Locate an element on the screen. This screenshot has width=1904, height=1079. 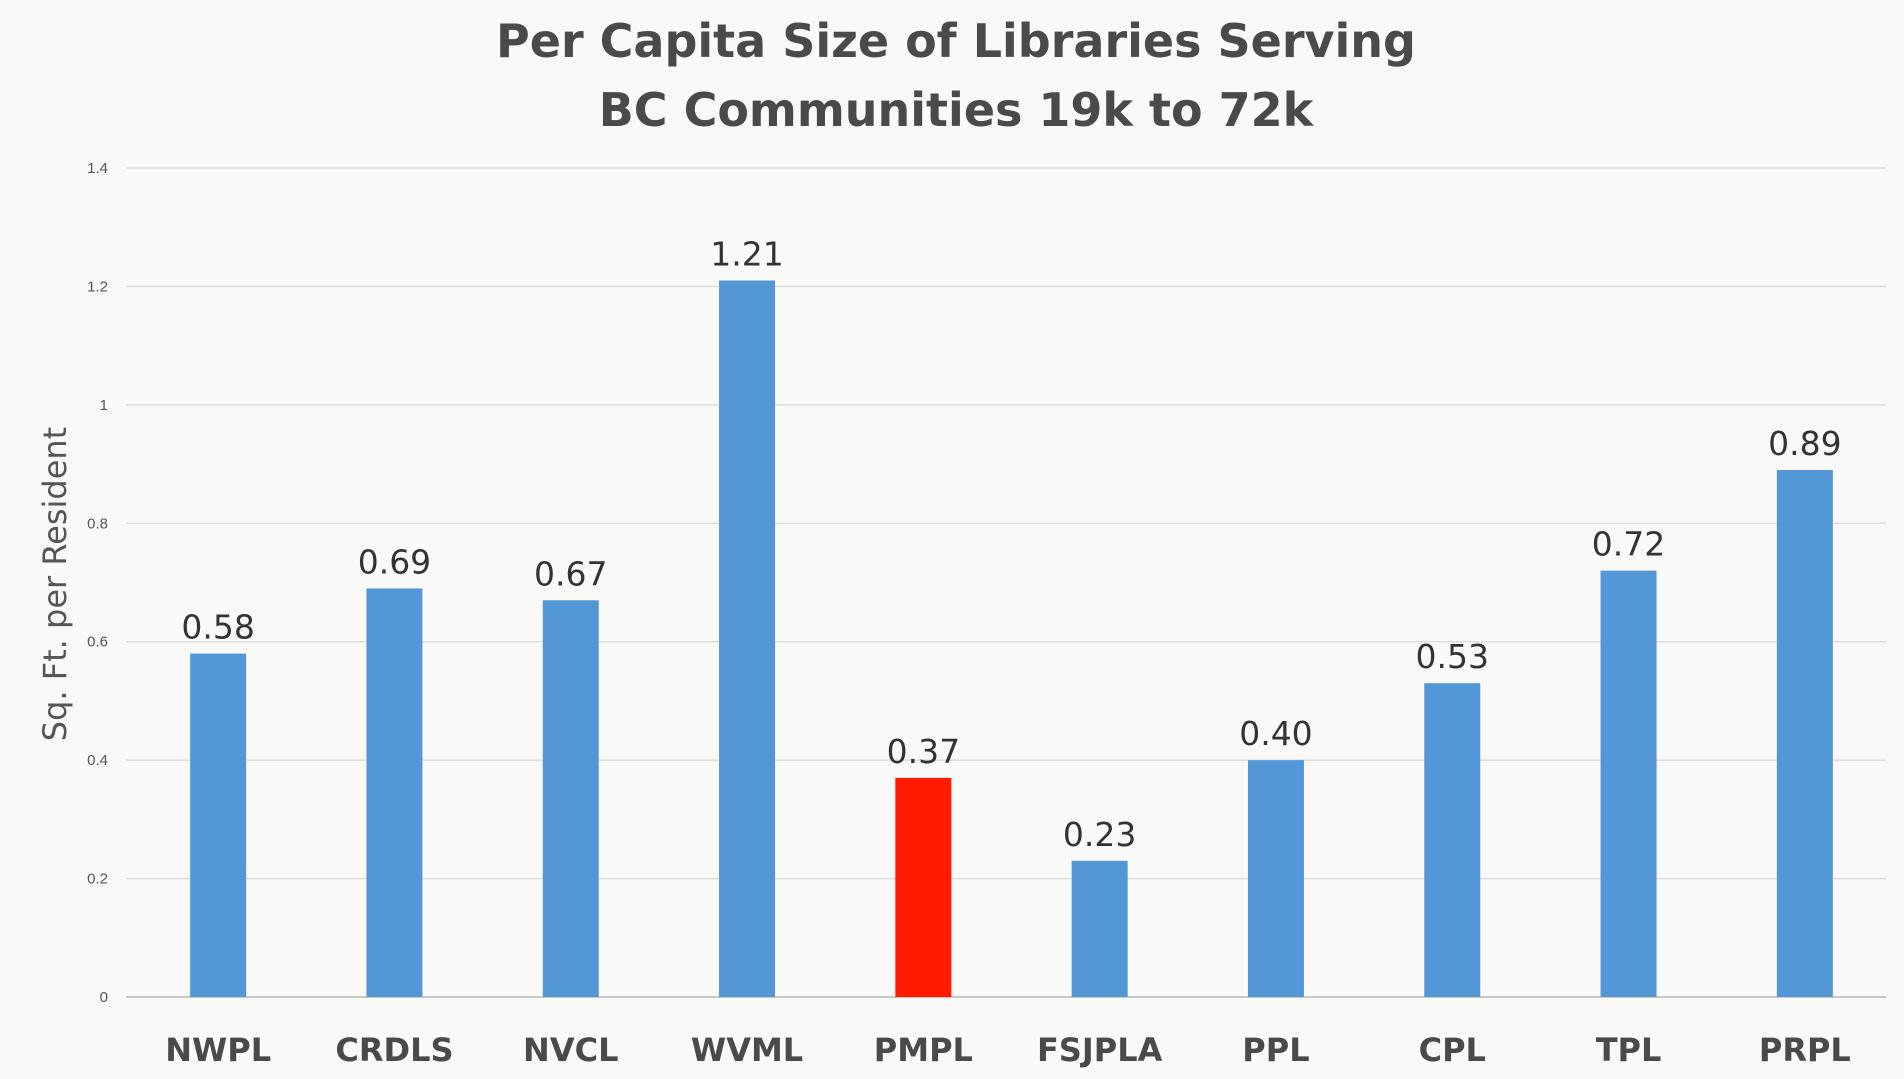
y-tick-label: 0 is located at coordinates (104, 997).